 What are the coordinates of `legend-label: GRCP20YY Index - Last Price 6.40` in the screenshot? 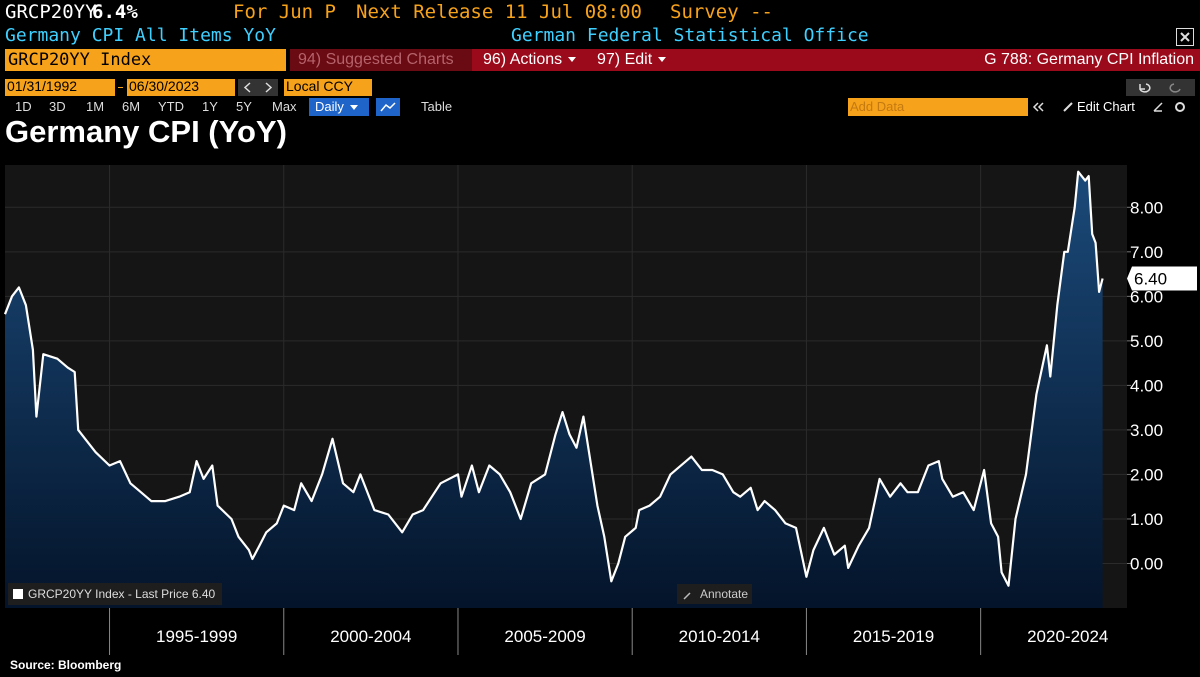 It's located at (122, 594).